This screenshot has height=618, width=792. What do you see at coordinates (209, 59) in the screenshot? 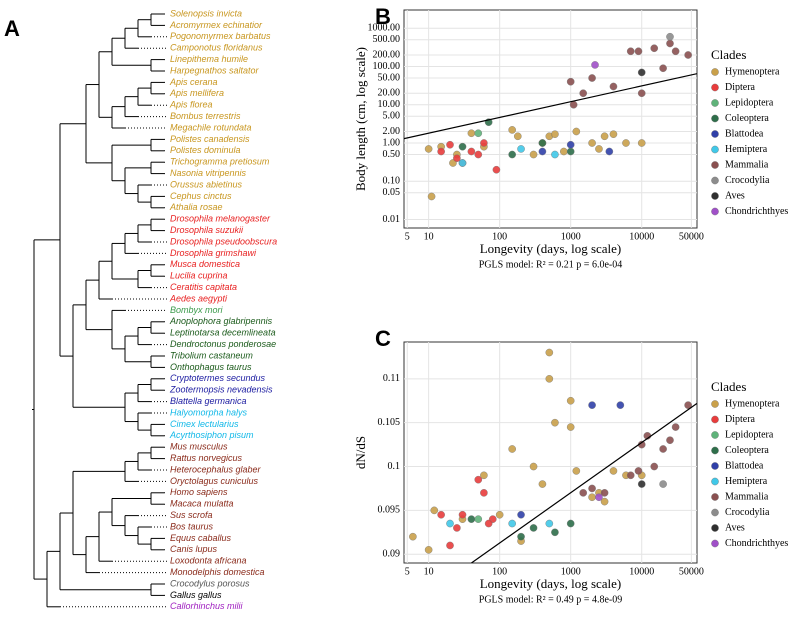
I see `species-label: Linepithema humile` at bounding box center [209, 59].